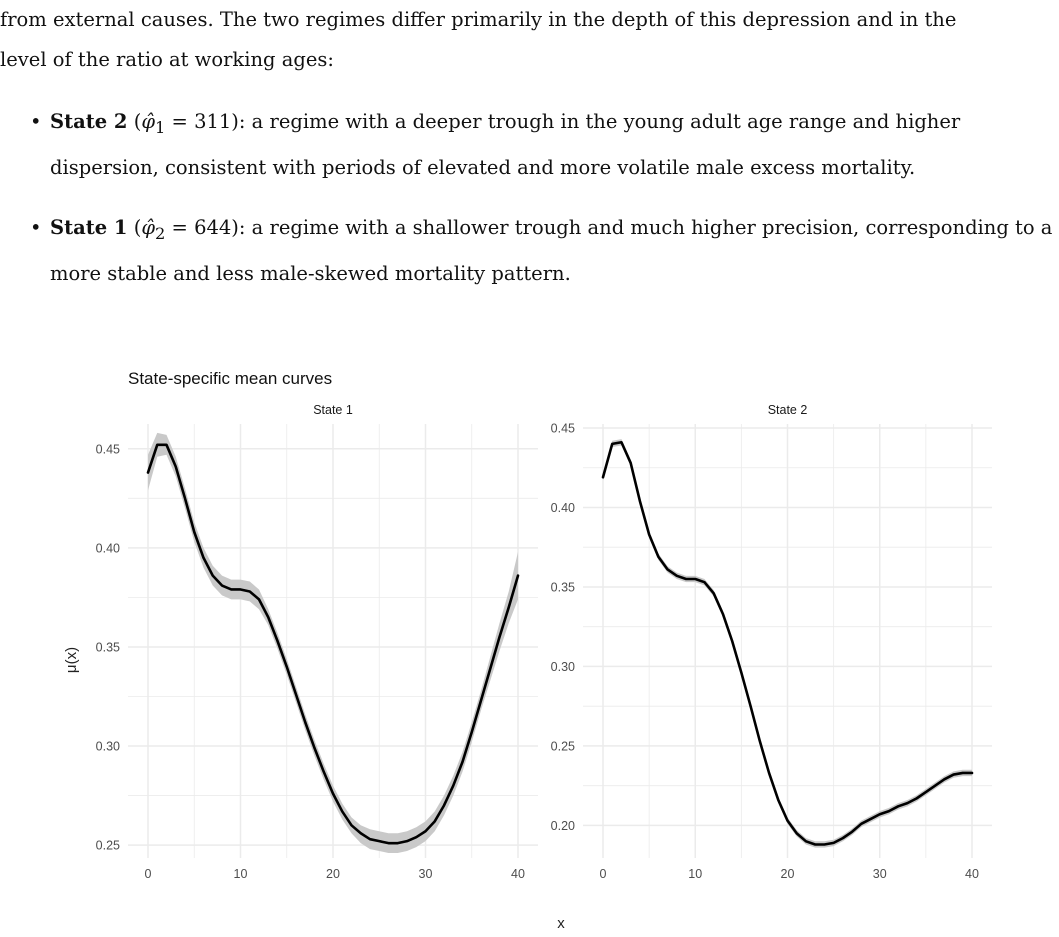 The height and width of the screenshot is (937, 1059). What do you see at coordinates (71, 660) in the screenshot?
I see `y-axis-label: μ(x)` at bounding box center [71, 660].